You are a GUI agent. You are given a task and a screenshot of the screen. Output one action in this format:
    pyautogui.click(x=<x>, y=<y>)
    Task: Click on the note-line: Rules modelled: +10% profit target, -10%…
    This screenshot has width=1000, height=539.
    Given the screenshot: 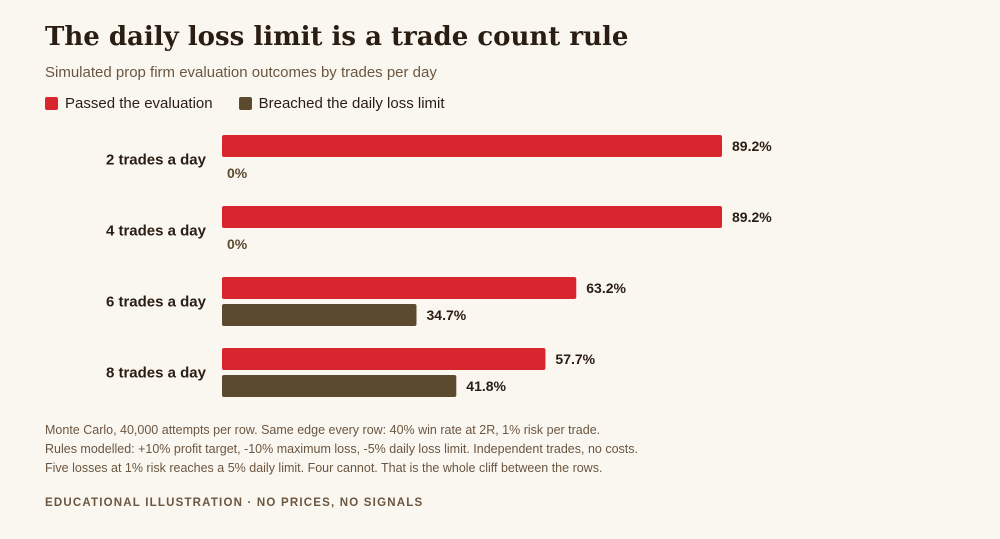 What is the action you would take?
    pyautogui.click(x=341, y=449)
    